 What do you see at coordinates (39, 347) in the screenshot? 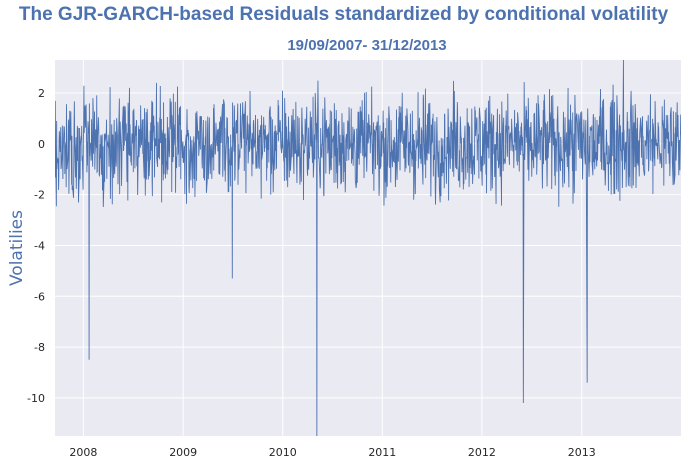
I see `y-tick-label: -8` at bounding box center [39, 347].